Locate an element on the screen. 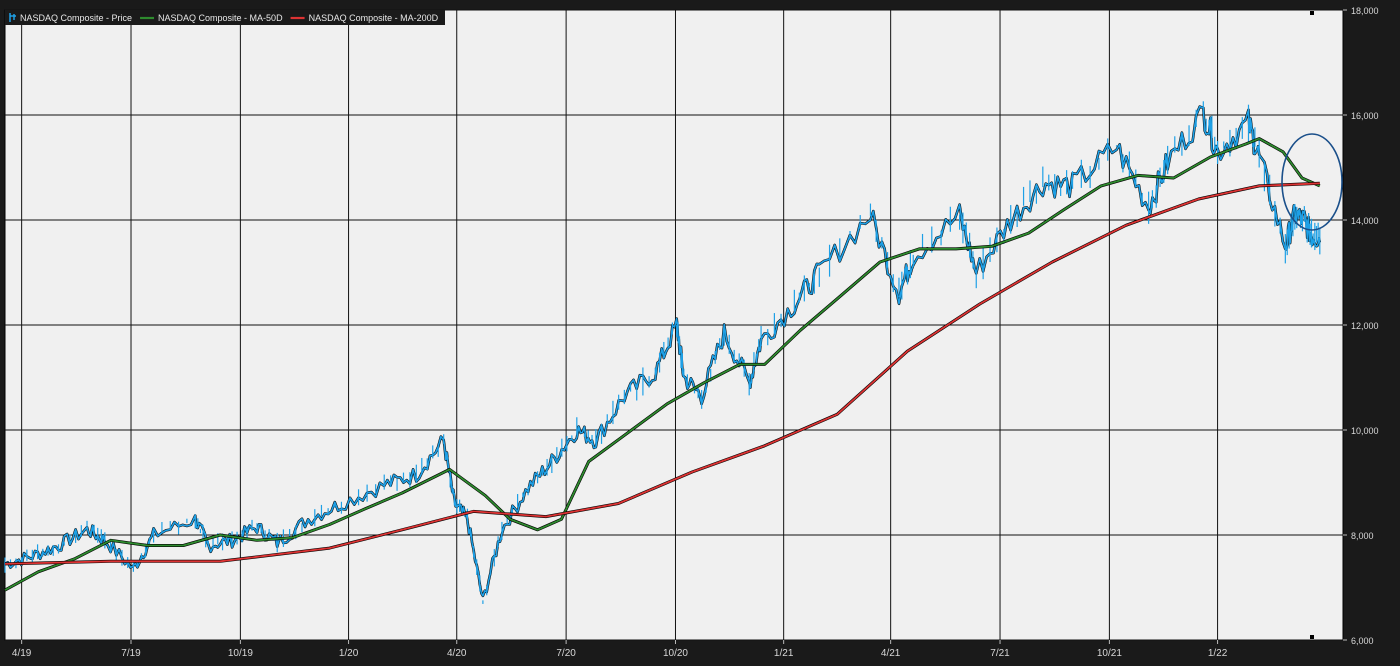 The width and height of the screenshot is (1400, 666). x-tick-label: 7/19 is located at coordinates (131, 653).